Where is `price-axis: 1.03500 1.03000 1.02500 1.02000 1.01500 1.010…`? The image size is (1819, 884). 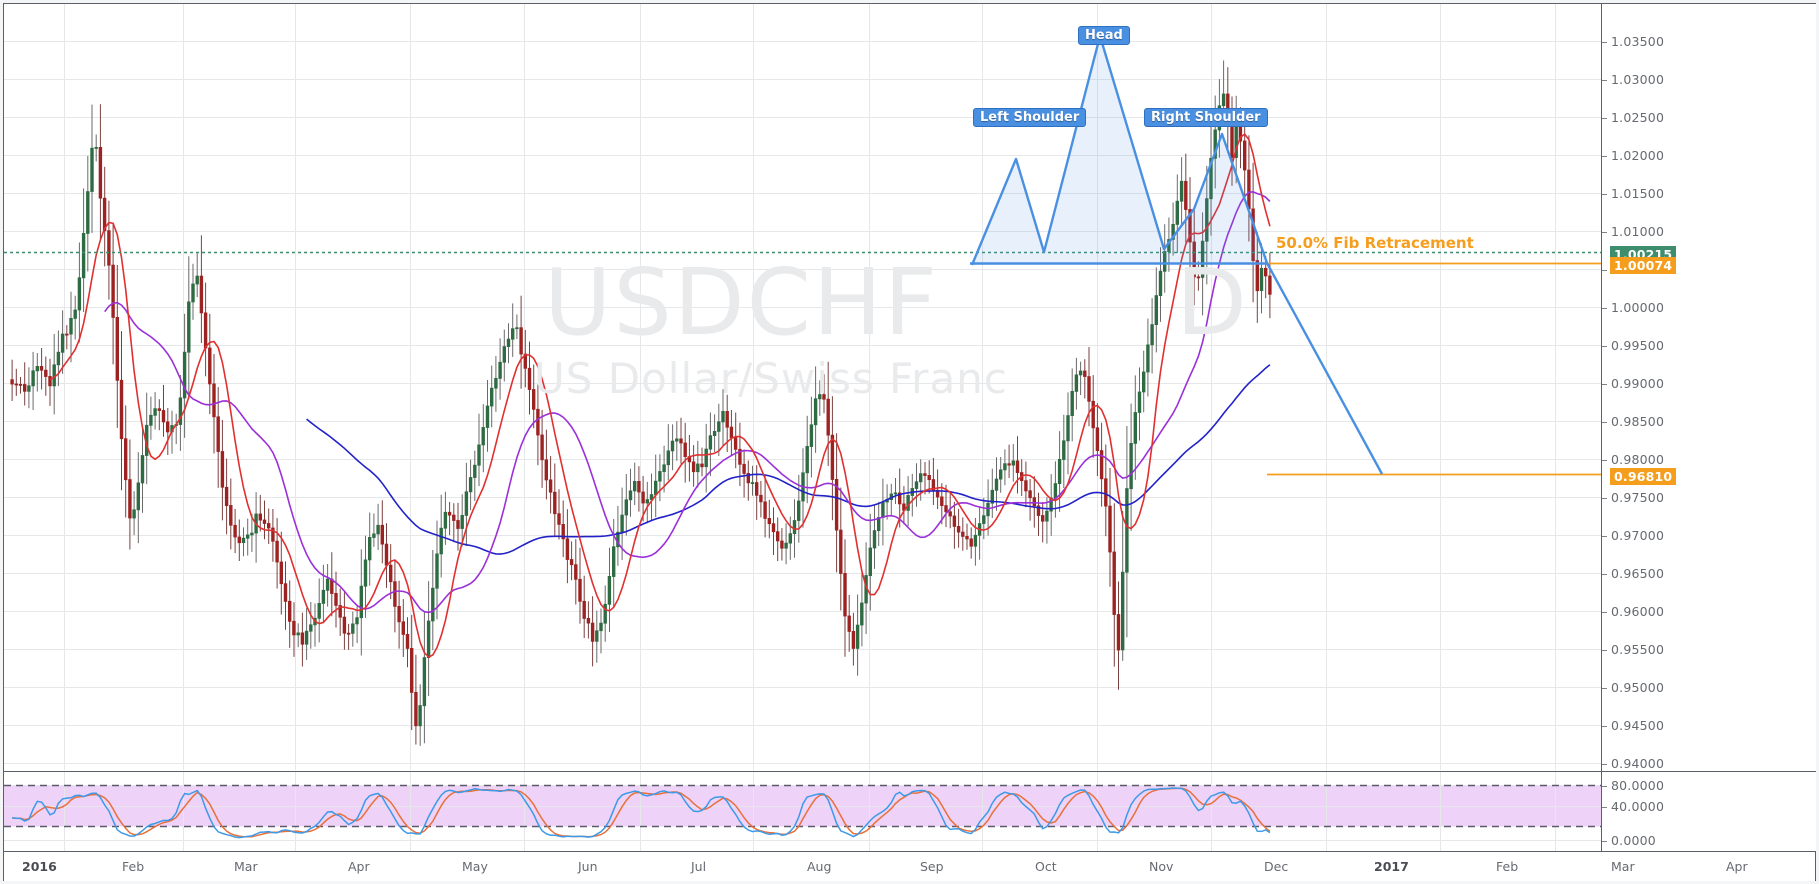 price-axis: 1.03500 1.03000 1.02500 1.02000 1.01500 1.010… is located at coordinates (1708, 427).